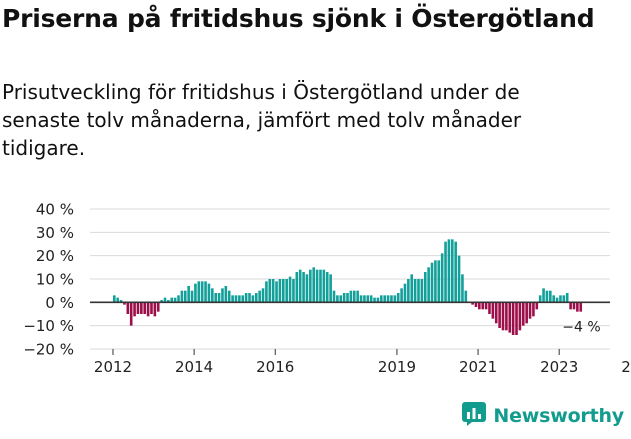 The height and width of the screenshot is (439, 631). I want to click on x-tick-label: 2025, so click(626, 367).